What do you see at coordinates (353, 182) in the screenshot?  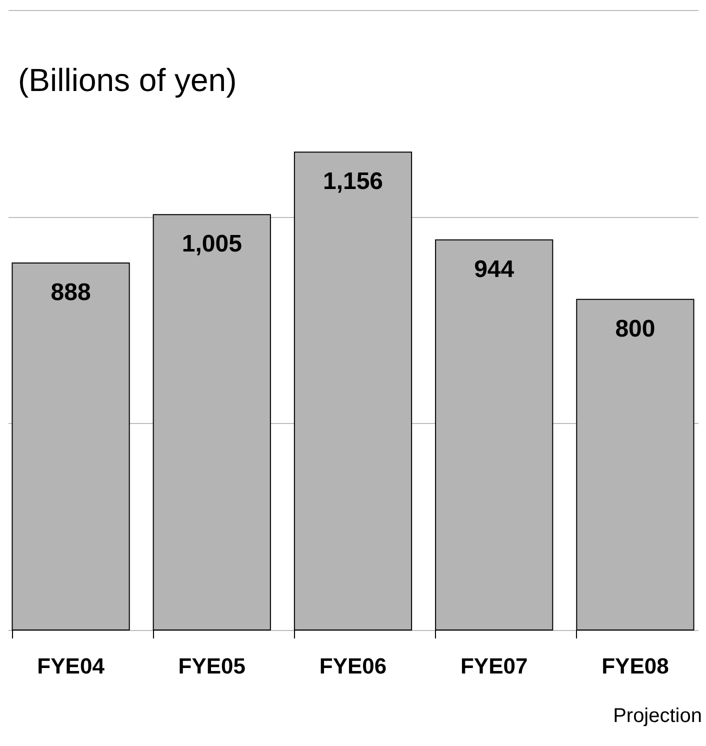 I see `data-label: 1,156` at bounding box center [353, 182].